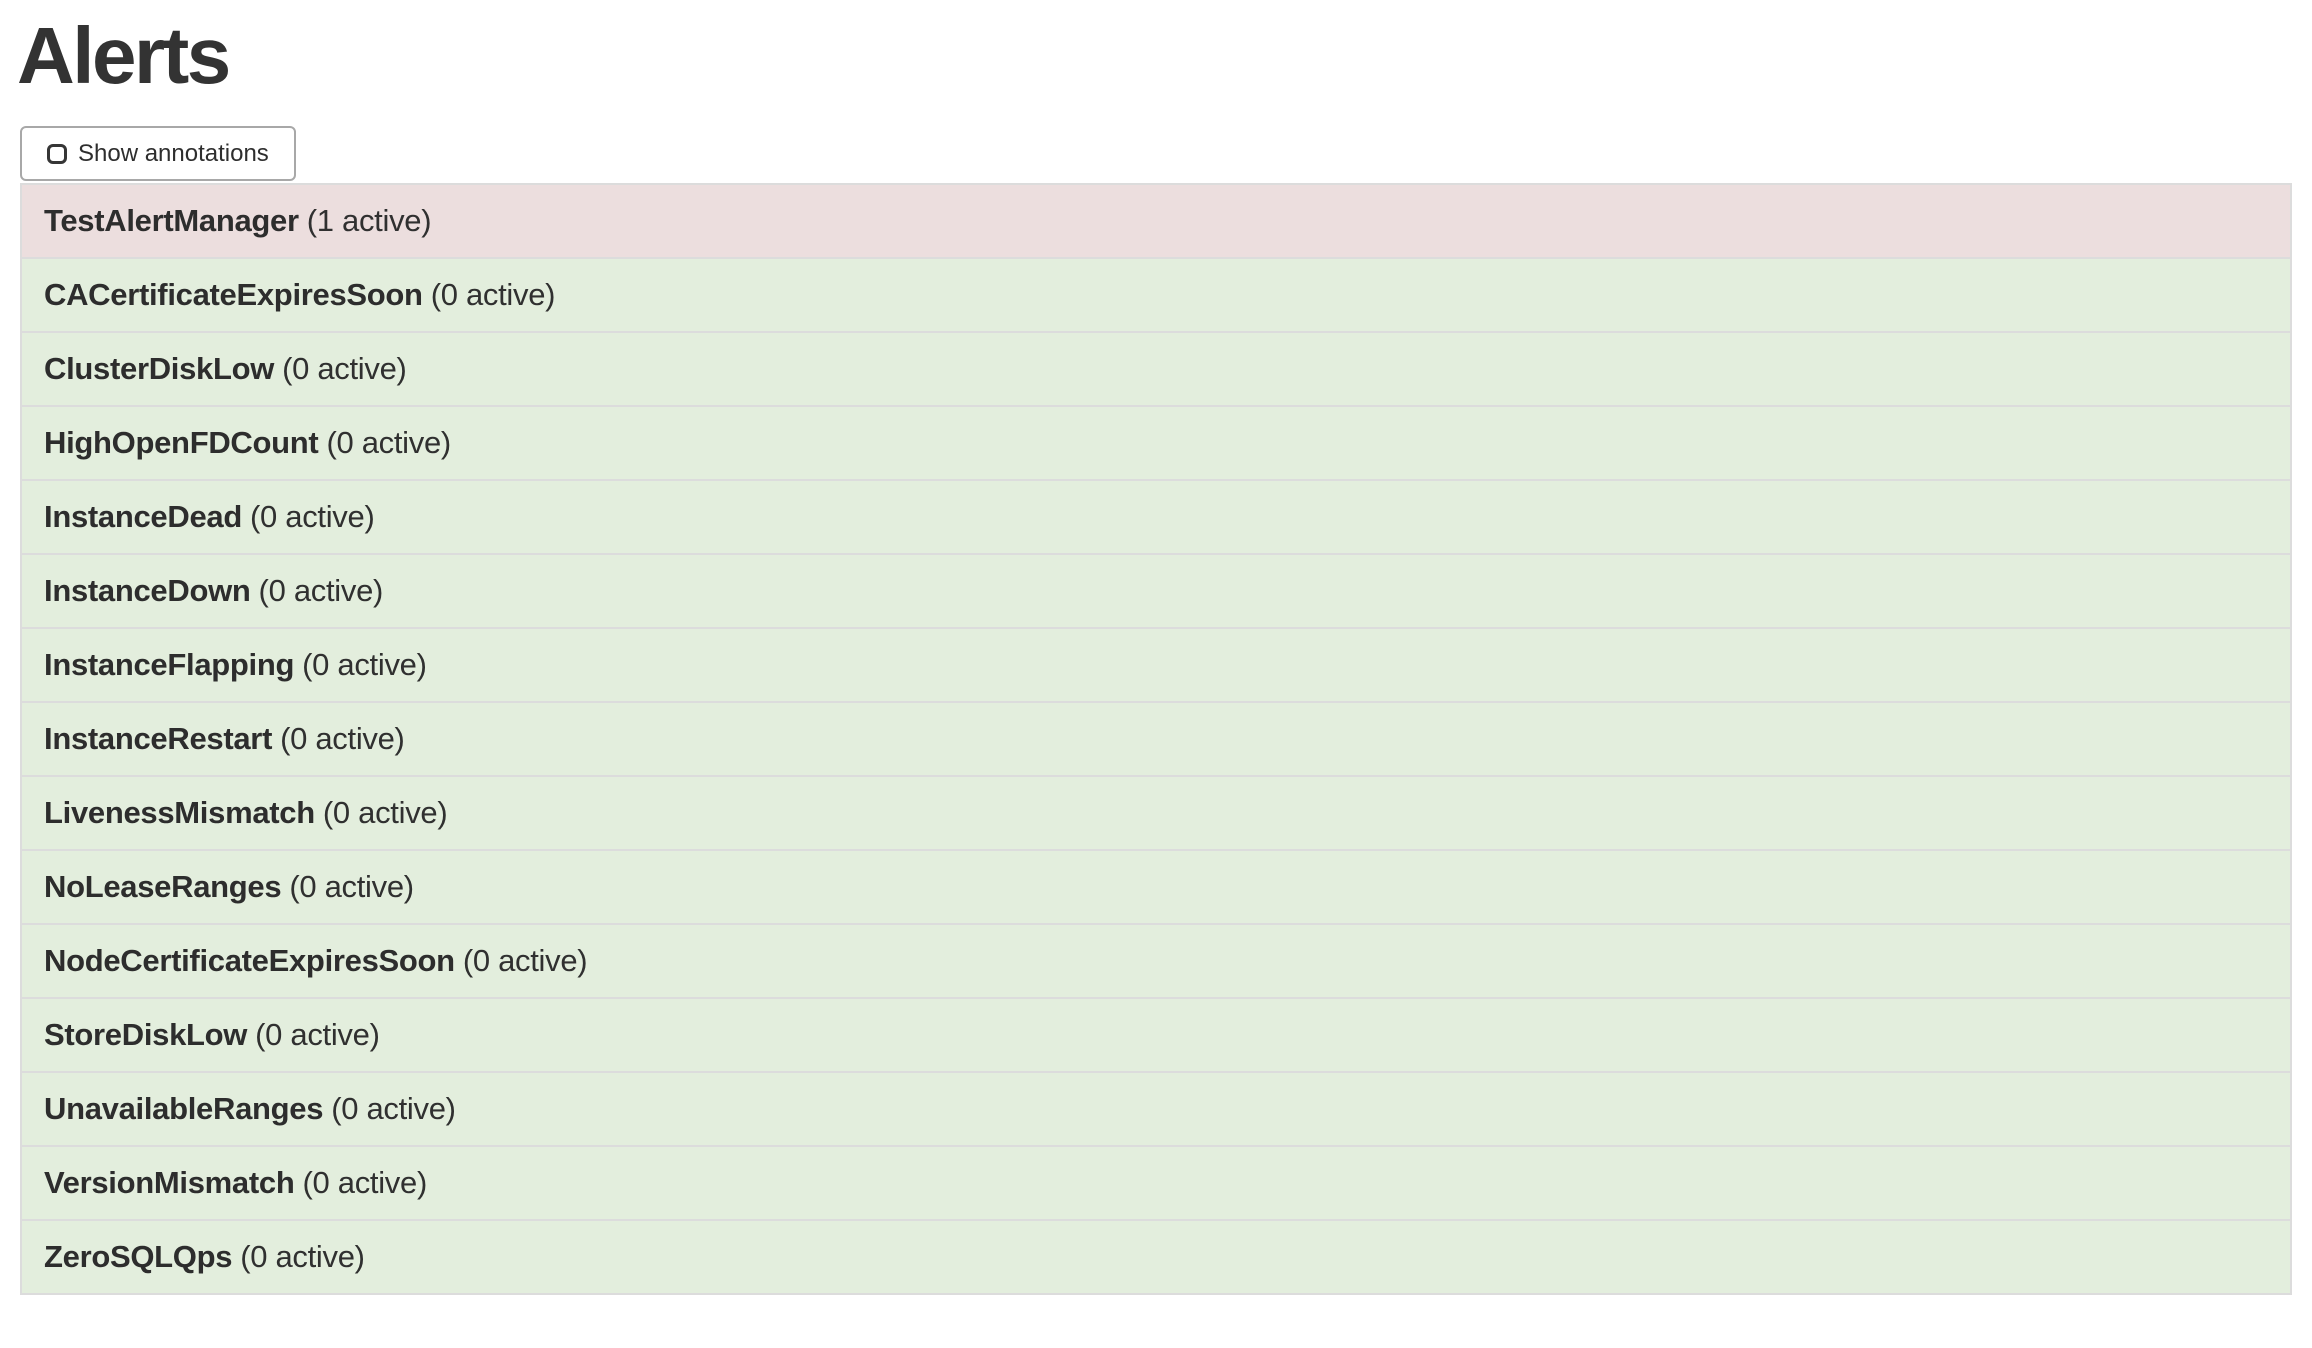 The image size is (2312, 1348). What do you see at coordinates (159, 368) in the screenshot?
I see `alert-name: ClusterDiskLow` at bounding box center [159, 368].